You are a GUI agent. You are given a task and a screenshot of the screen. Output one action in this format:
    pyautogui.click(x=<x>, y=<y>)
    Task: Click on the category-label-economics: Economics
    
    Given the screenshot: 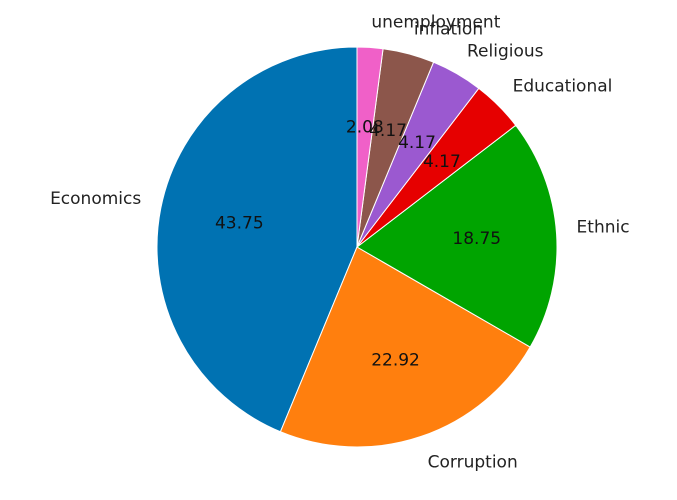 What is the action you would take?
    pyautogui.click(x=95, y=199)
    